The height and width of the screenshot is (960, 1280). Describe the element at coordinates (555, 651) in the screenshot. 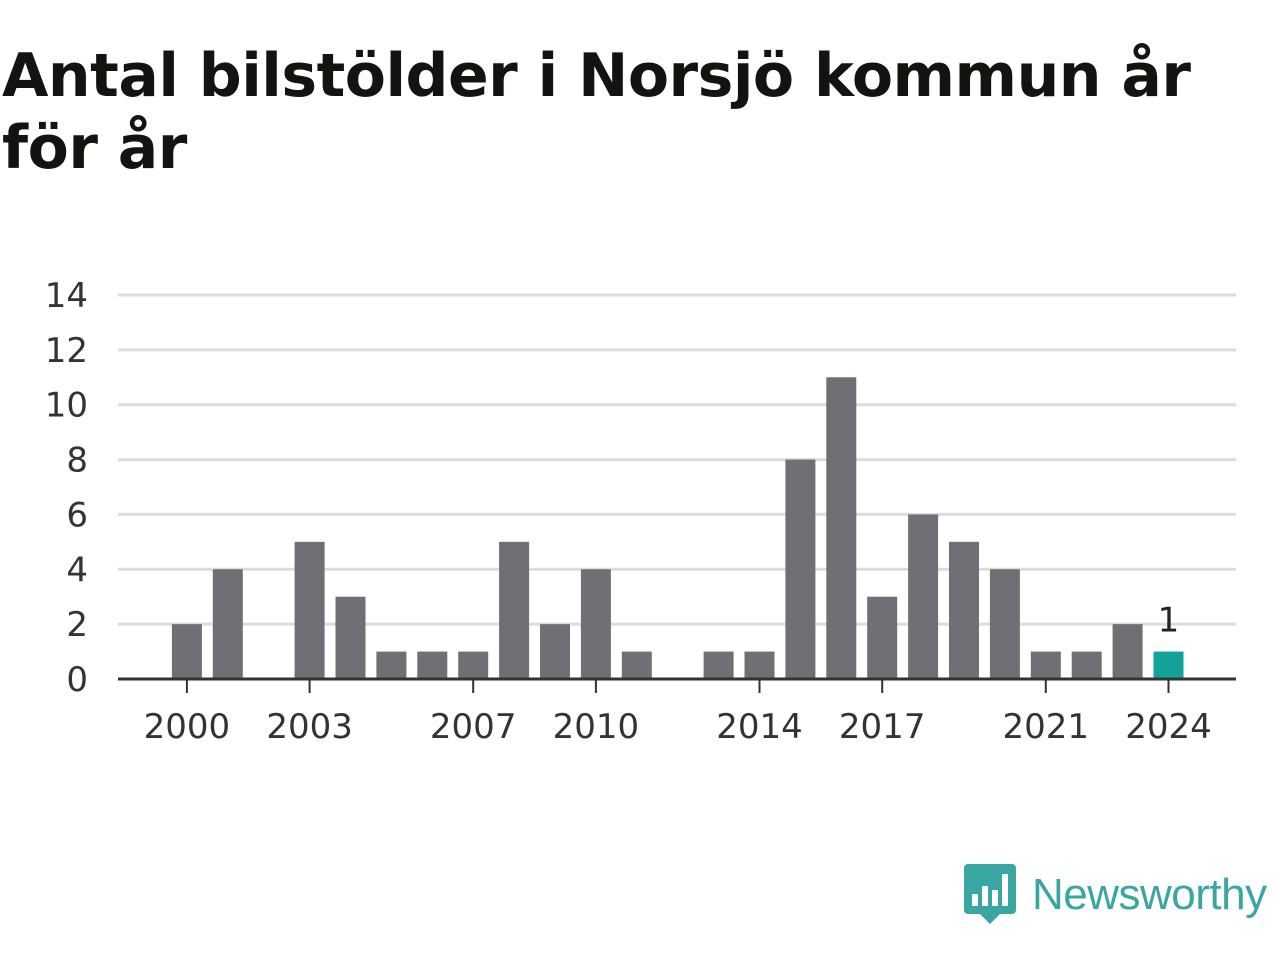

I see `bar-2009` at that location.